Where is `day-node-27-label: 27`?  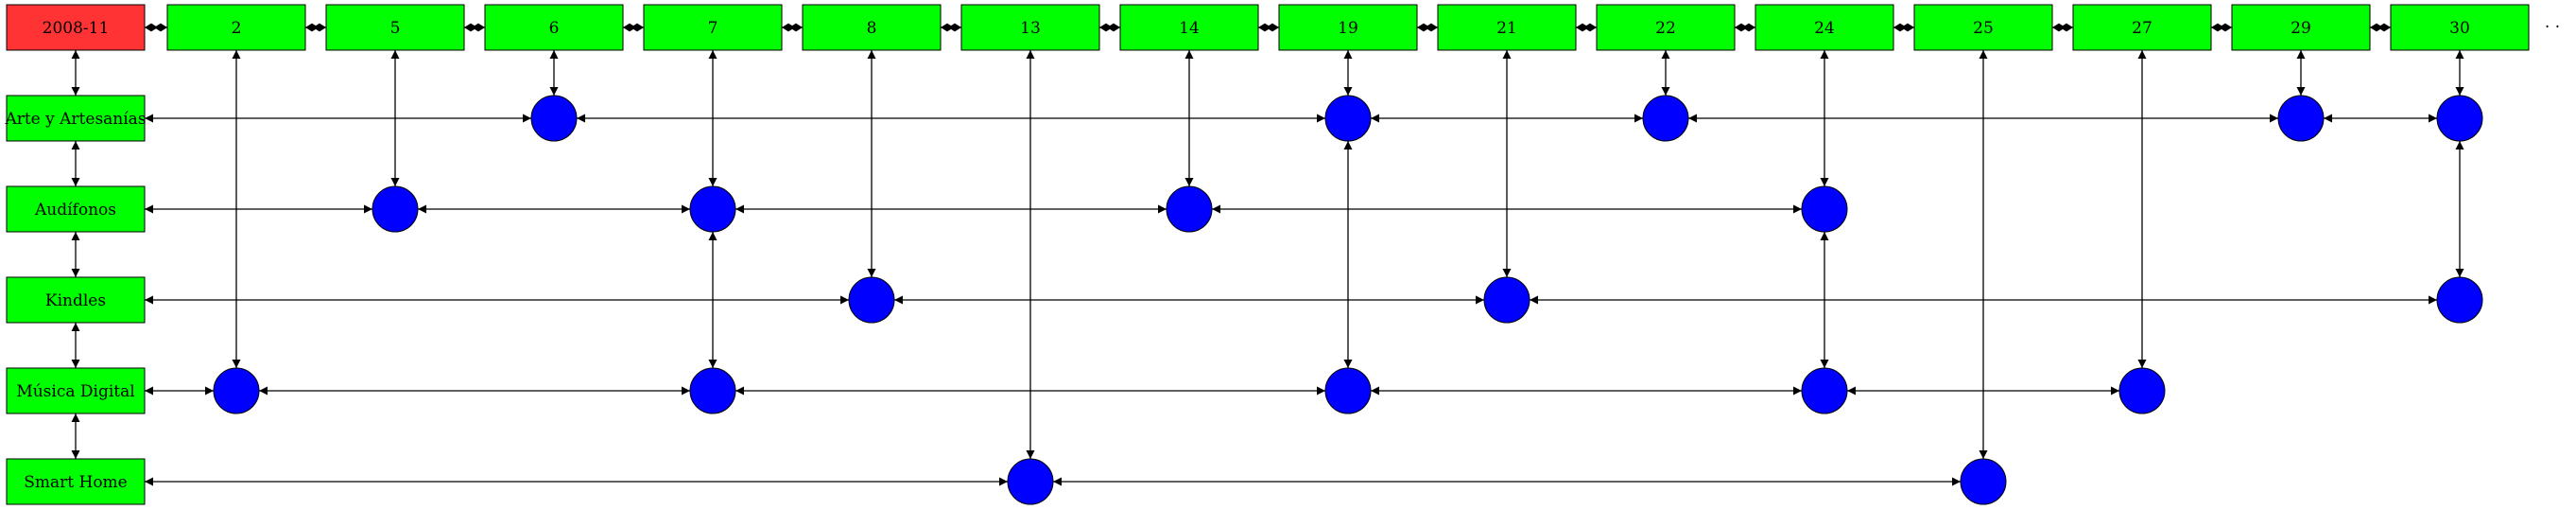
day-node-27-label: 27 is located at coordinates (2142, 28).